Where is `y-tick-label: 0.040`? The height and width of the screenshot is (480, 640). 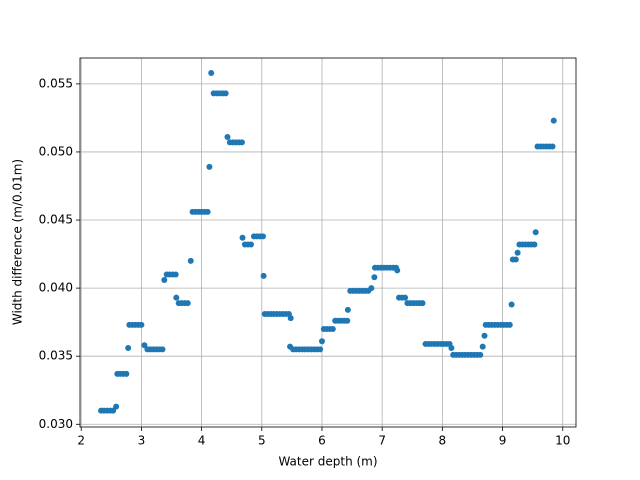
y-tick-label: 0.040 is located at coordinates (56, 288).